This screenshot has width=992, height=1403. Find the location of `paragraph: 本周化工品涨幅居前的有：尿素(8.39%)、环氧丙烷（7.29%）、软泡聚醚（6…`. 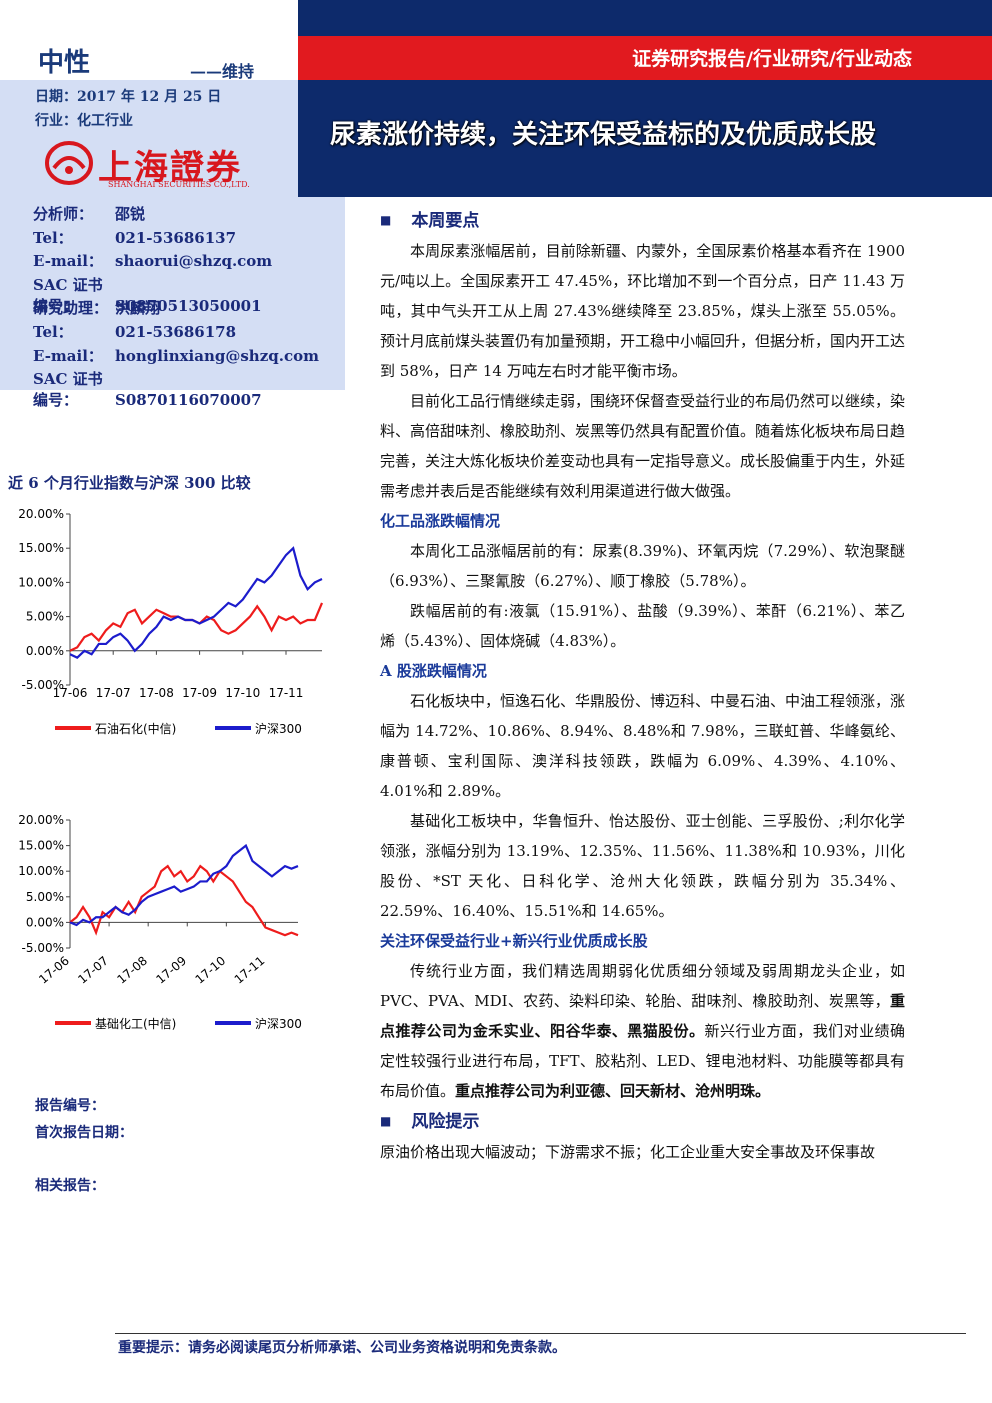

paragraph: 本周化工品涨幅居前的有：尿素(8.39%)、环氧丙烷（7.29%）、软泡聚醚（6… is located at coordinates (642, 566).